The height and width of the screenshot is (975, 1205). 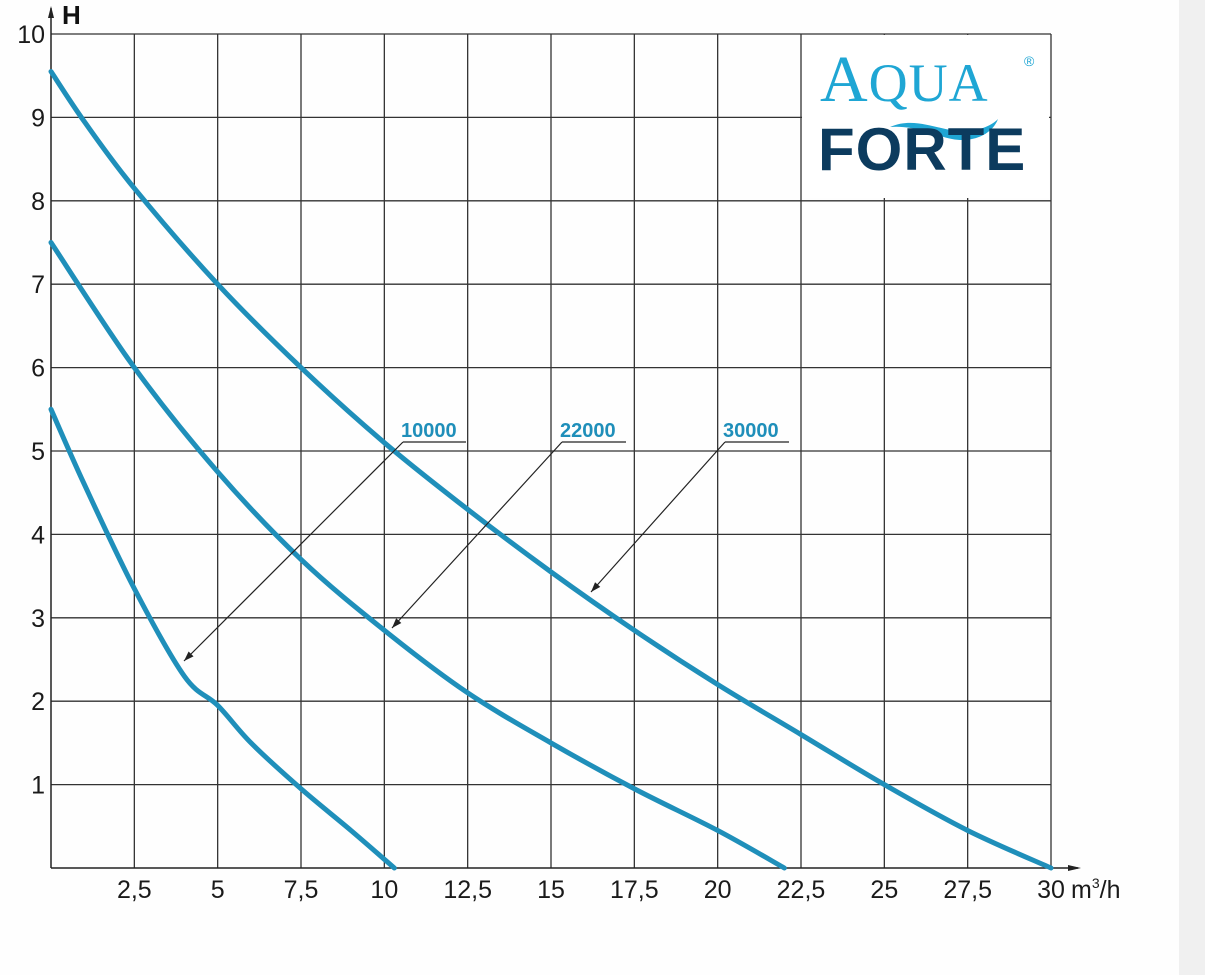 I want to click on y-tick-label: 1, so click(x=38, y=786).